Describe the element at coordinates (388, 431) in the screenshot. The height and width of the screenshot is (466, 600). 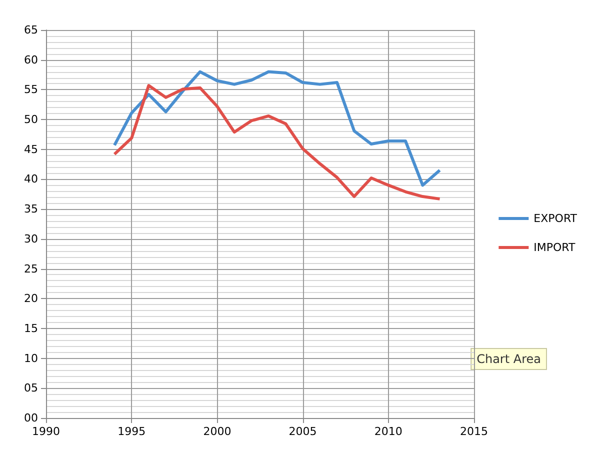
I see `x-tick-label: 2010` at that location.